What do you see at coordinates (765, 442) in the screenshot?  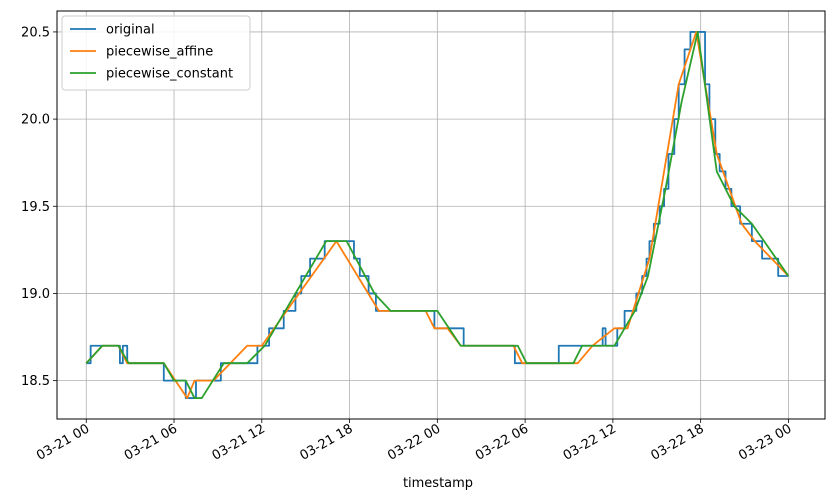 I see `x-tick-label: 03-23 00` at bounding box center [765, 442].